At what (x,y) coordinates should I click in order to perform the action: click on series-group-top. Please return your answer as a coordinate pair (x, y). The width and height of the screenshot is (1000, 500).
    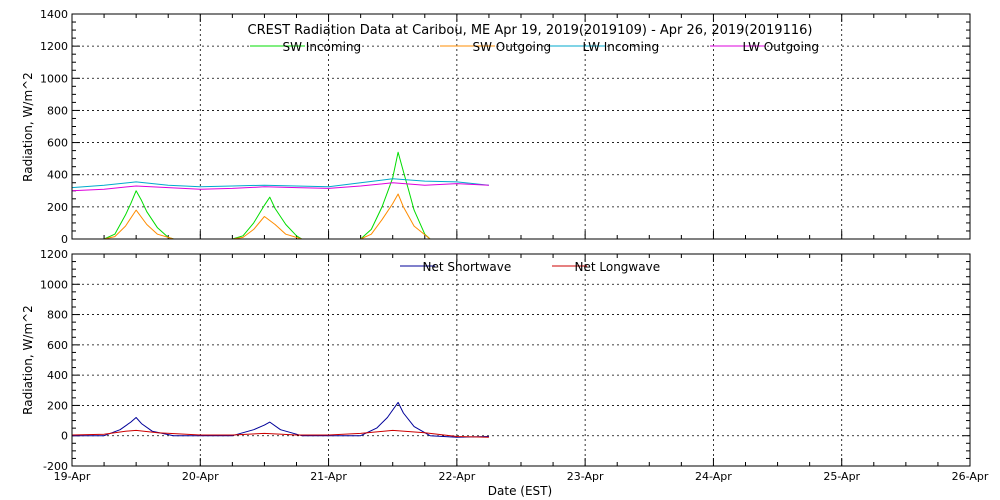
    Looking at the image, I should click on (280, 195).